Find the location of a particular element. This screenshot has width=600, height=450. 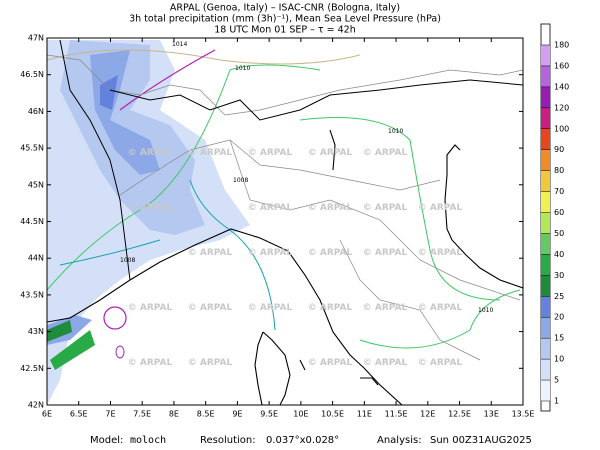

lon-label: 12.5E is located at coordinates (459, 414).